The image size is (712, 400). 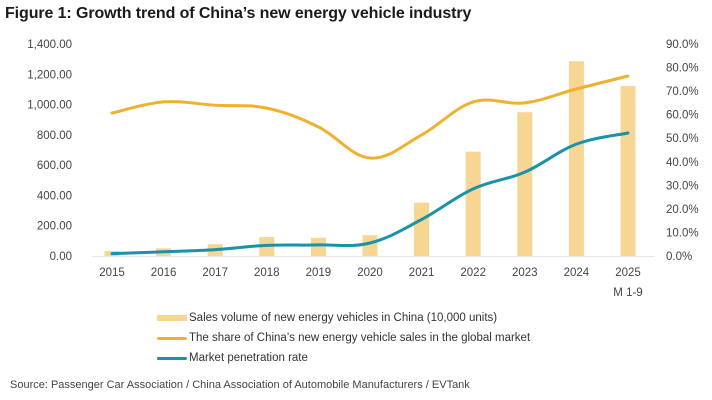 I want to click on right-tick-label: 20.0%, so click(x=682, y=210).